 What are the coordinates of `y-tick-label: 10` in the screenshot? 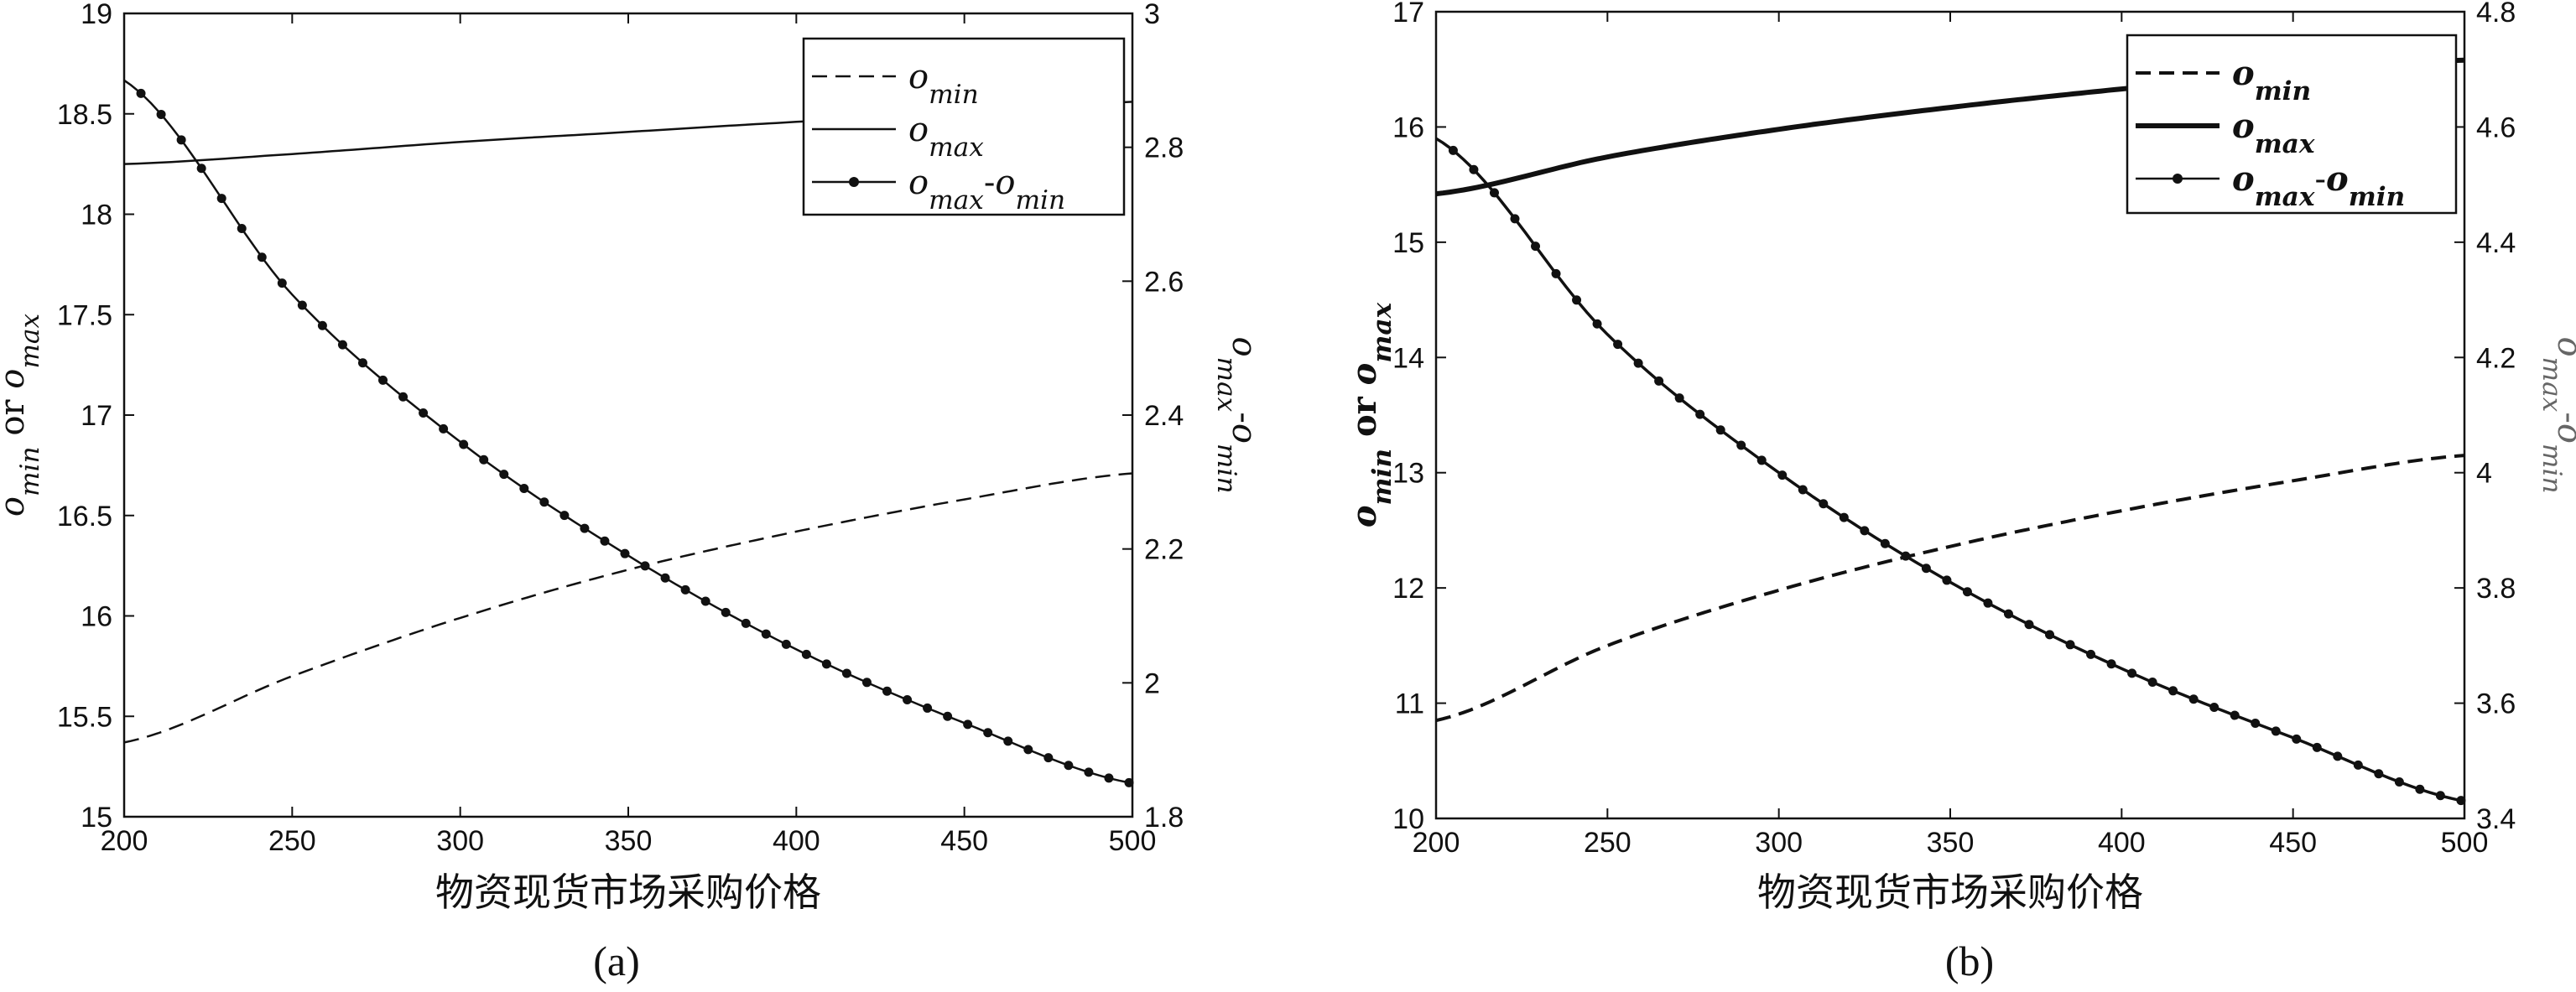 It's located at (1408, 819).